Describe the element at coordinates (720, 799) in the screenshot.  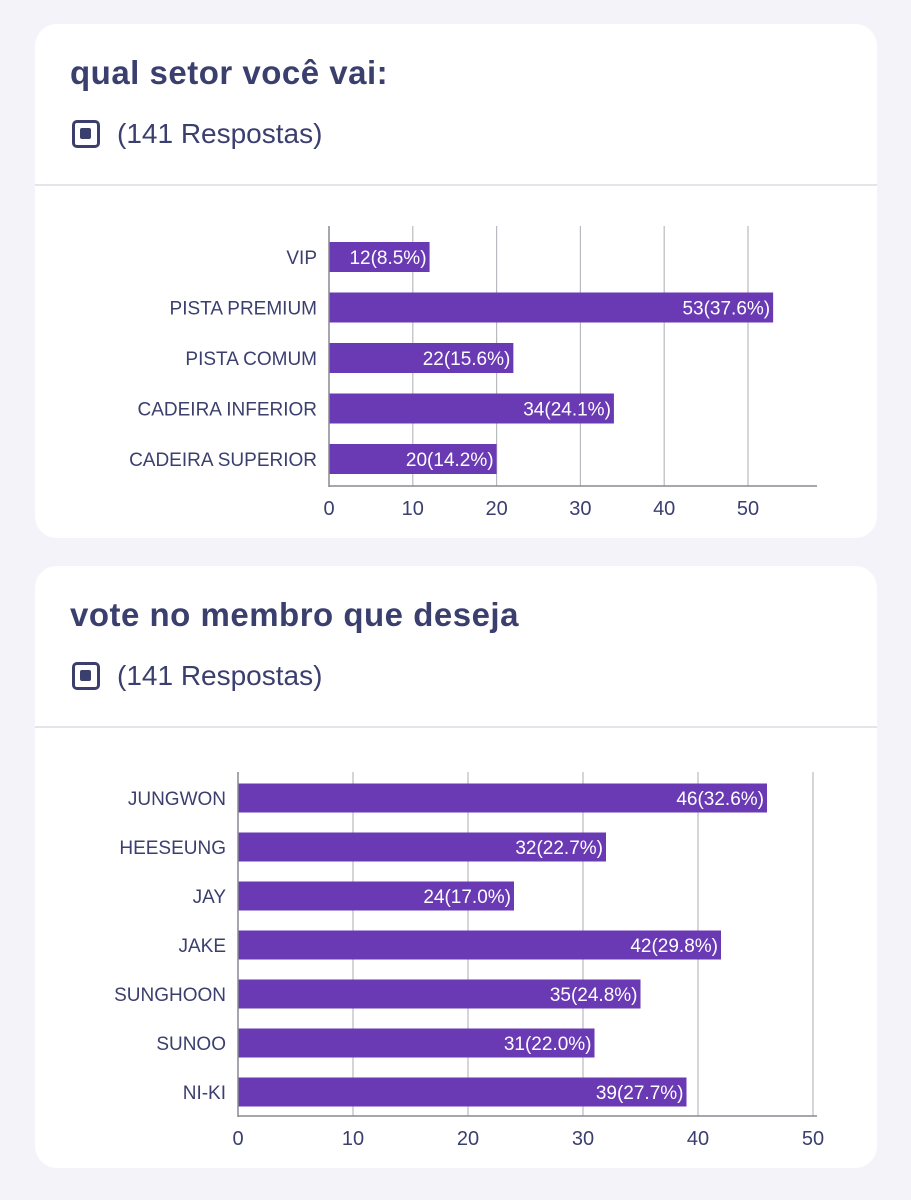
I see `bar-data-label: 46(32.6%)` at that location.